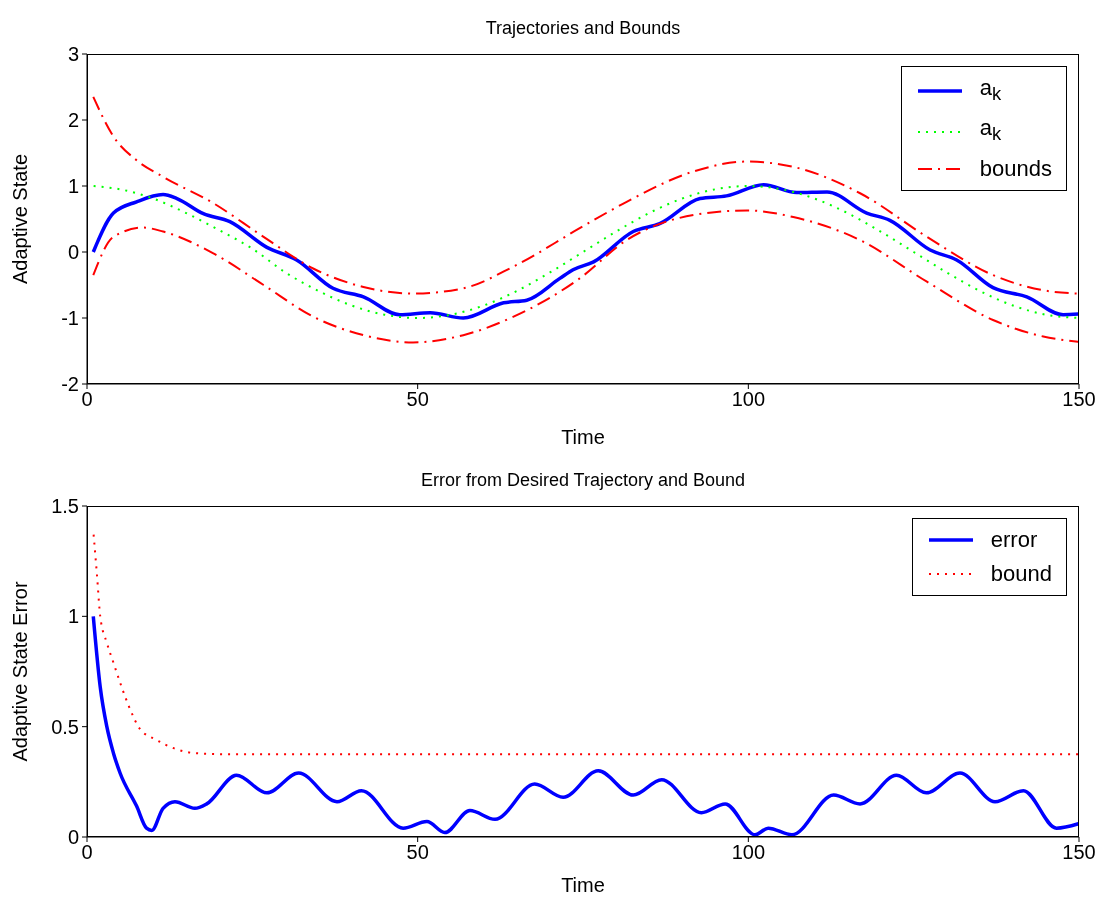 The height and width of the screenshot is (904, 1105). What do you see at coordinates (20, 671) in the screenshot?
I see `y-axis-title: Adaptive State Error` at bounding box center [20, 671].